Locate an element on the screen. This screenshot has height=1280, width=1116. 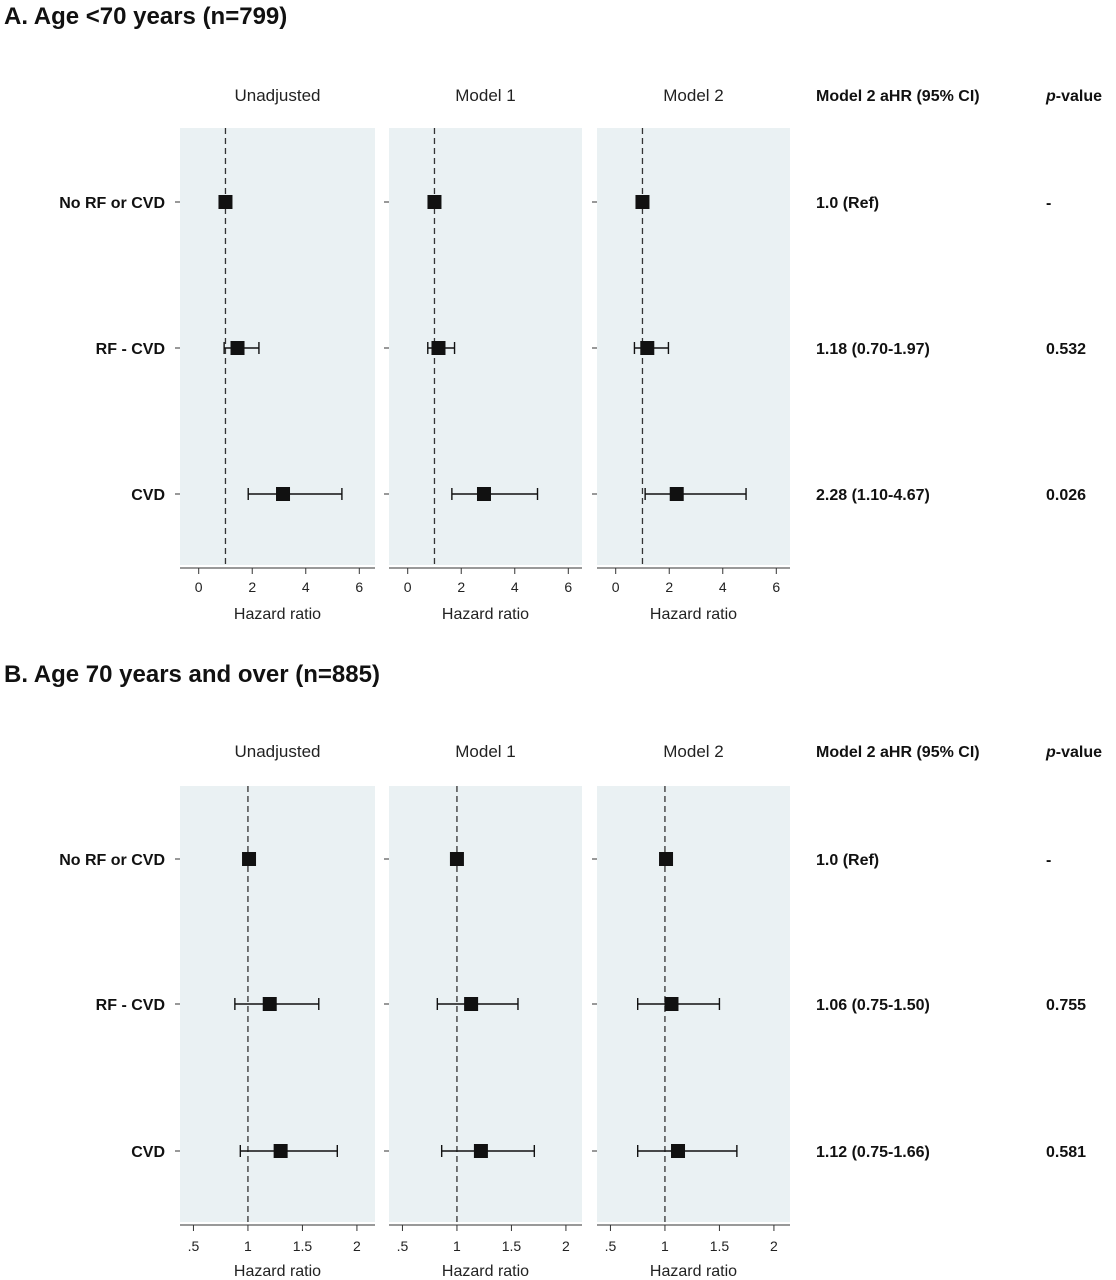
section-title: A. Age <70 years (n=799) is located at coordinates (145, 16).